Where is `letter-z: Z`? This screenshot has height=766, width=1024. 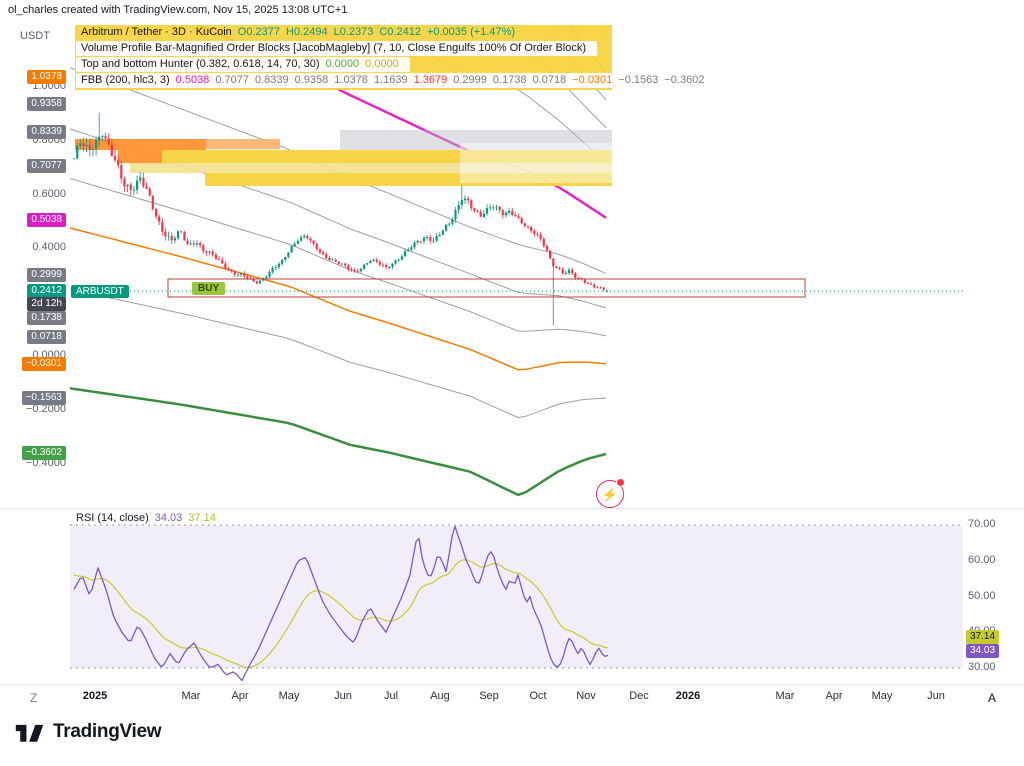
letter-z: Z is located at coordinates (34, 698).